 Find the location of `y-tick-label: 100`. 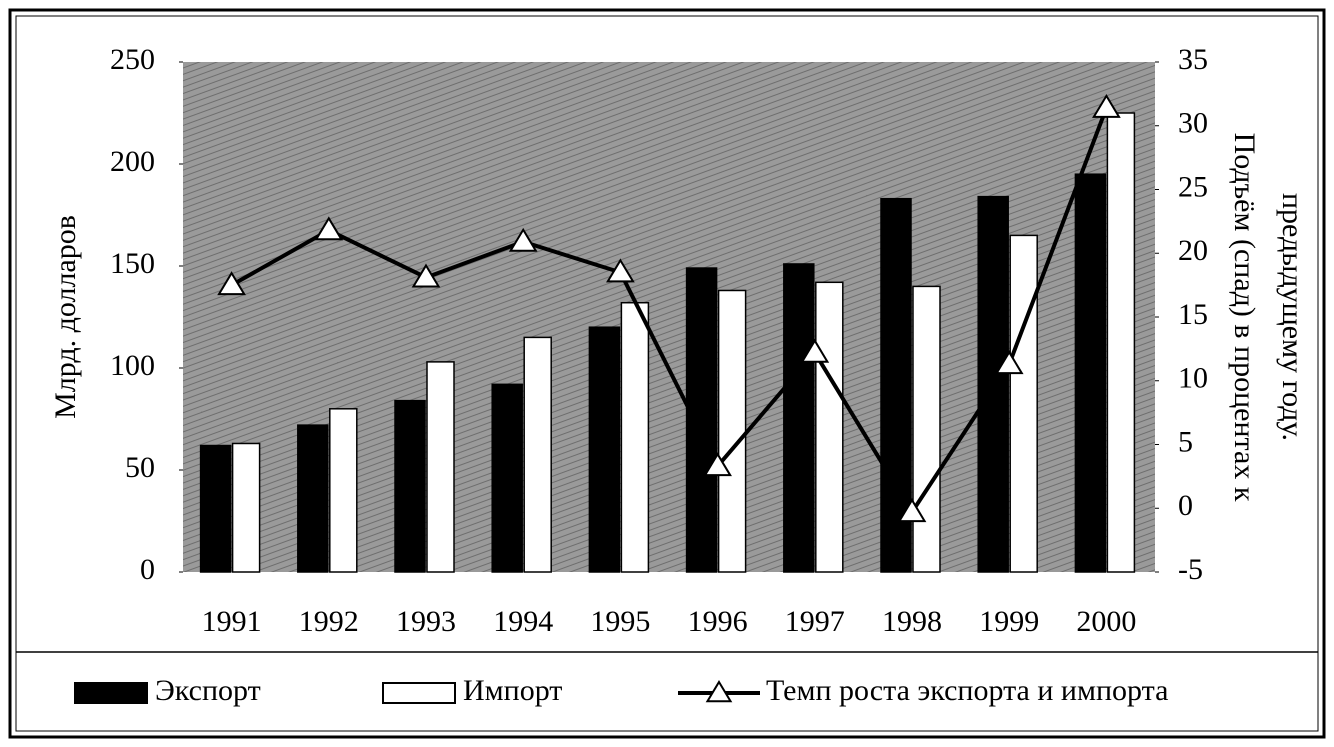

y-tick-label: 100 is located at coordinates (132, 365).